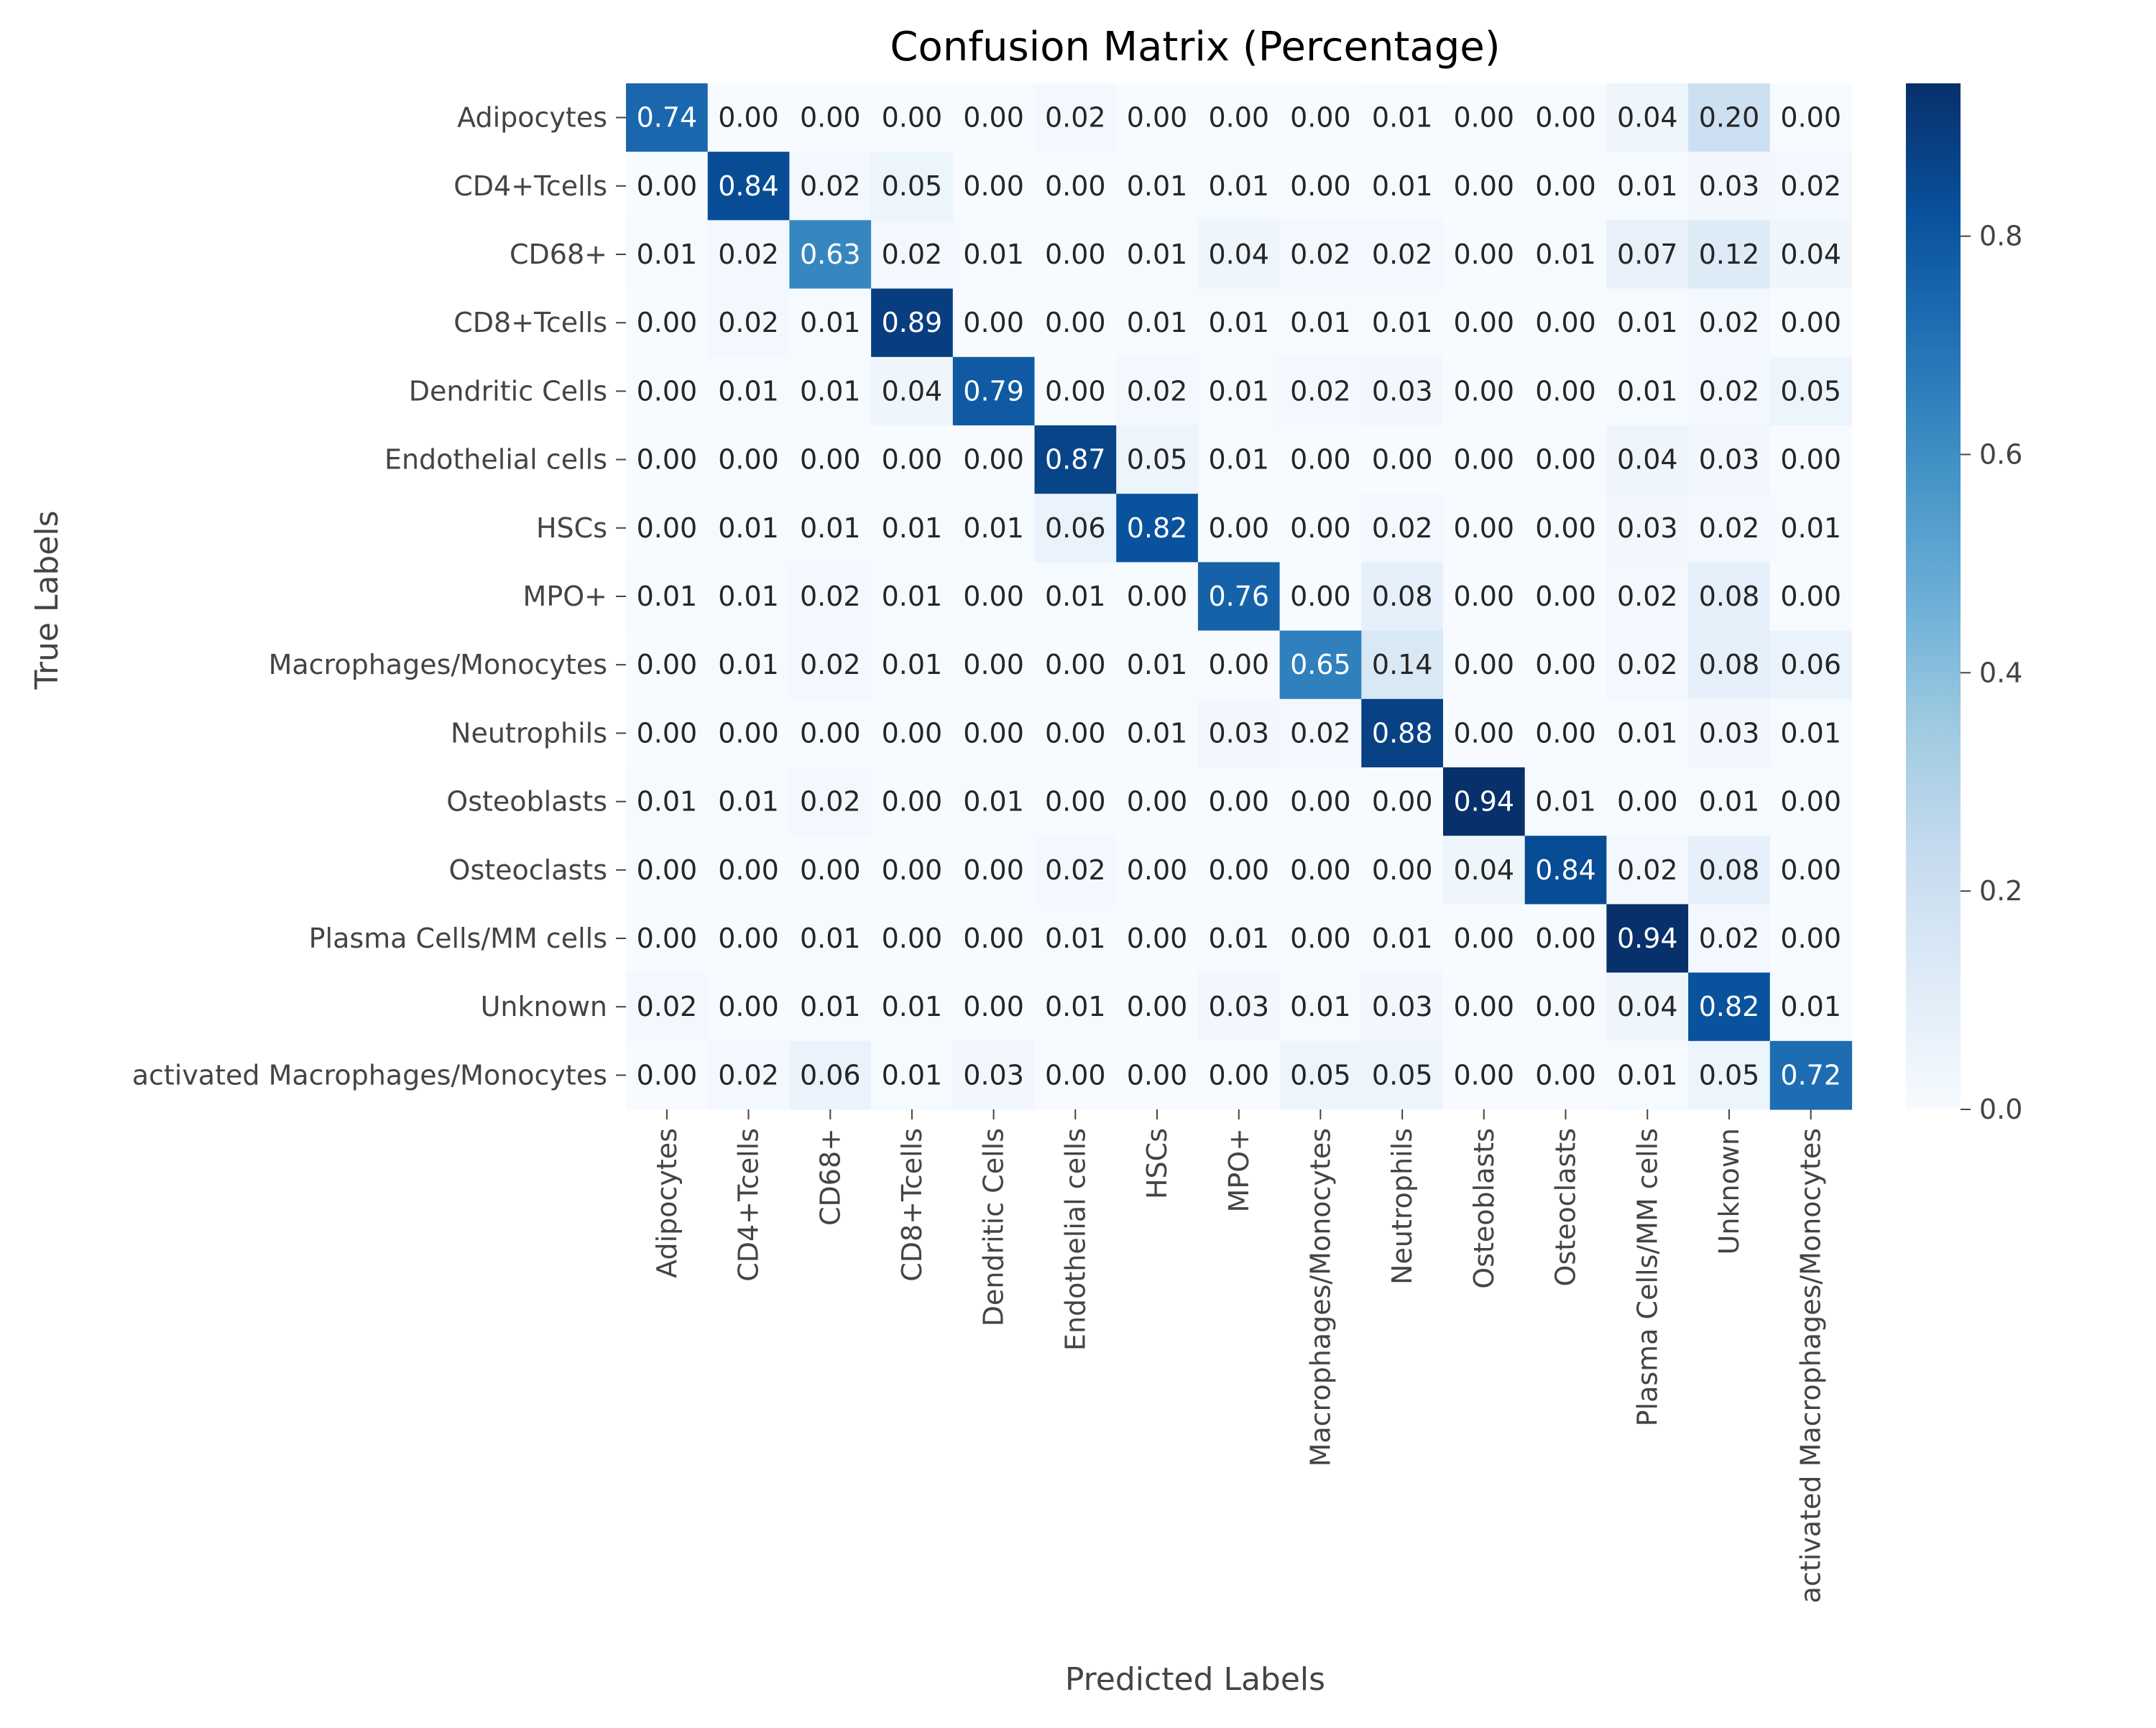 The image size is (2156, 1728). What do you see at coordinates (1647, 1007) in the screenshot?
I see `cell-value-label: 0.04` at bounding box center [1647, 1007].